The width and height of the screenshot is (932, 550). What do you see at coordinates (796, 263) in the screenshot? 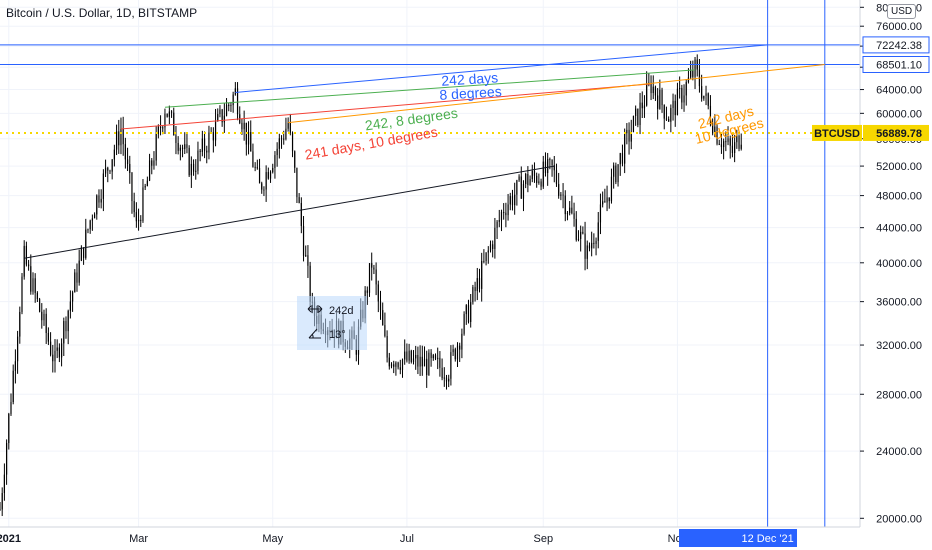
I see `vertical-markers` at bounding box center [796, 263].